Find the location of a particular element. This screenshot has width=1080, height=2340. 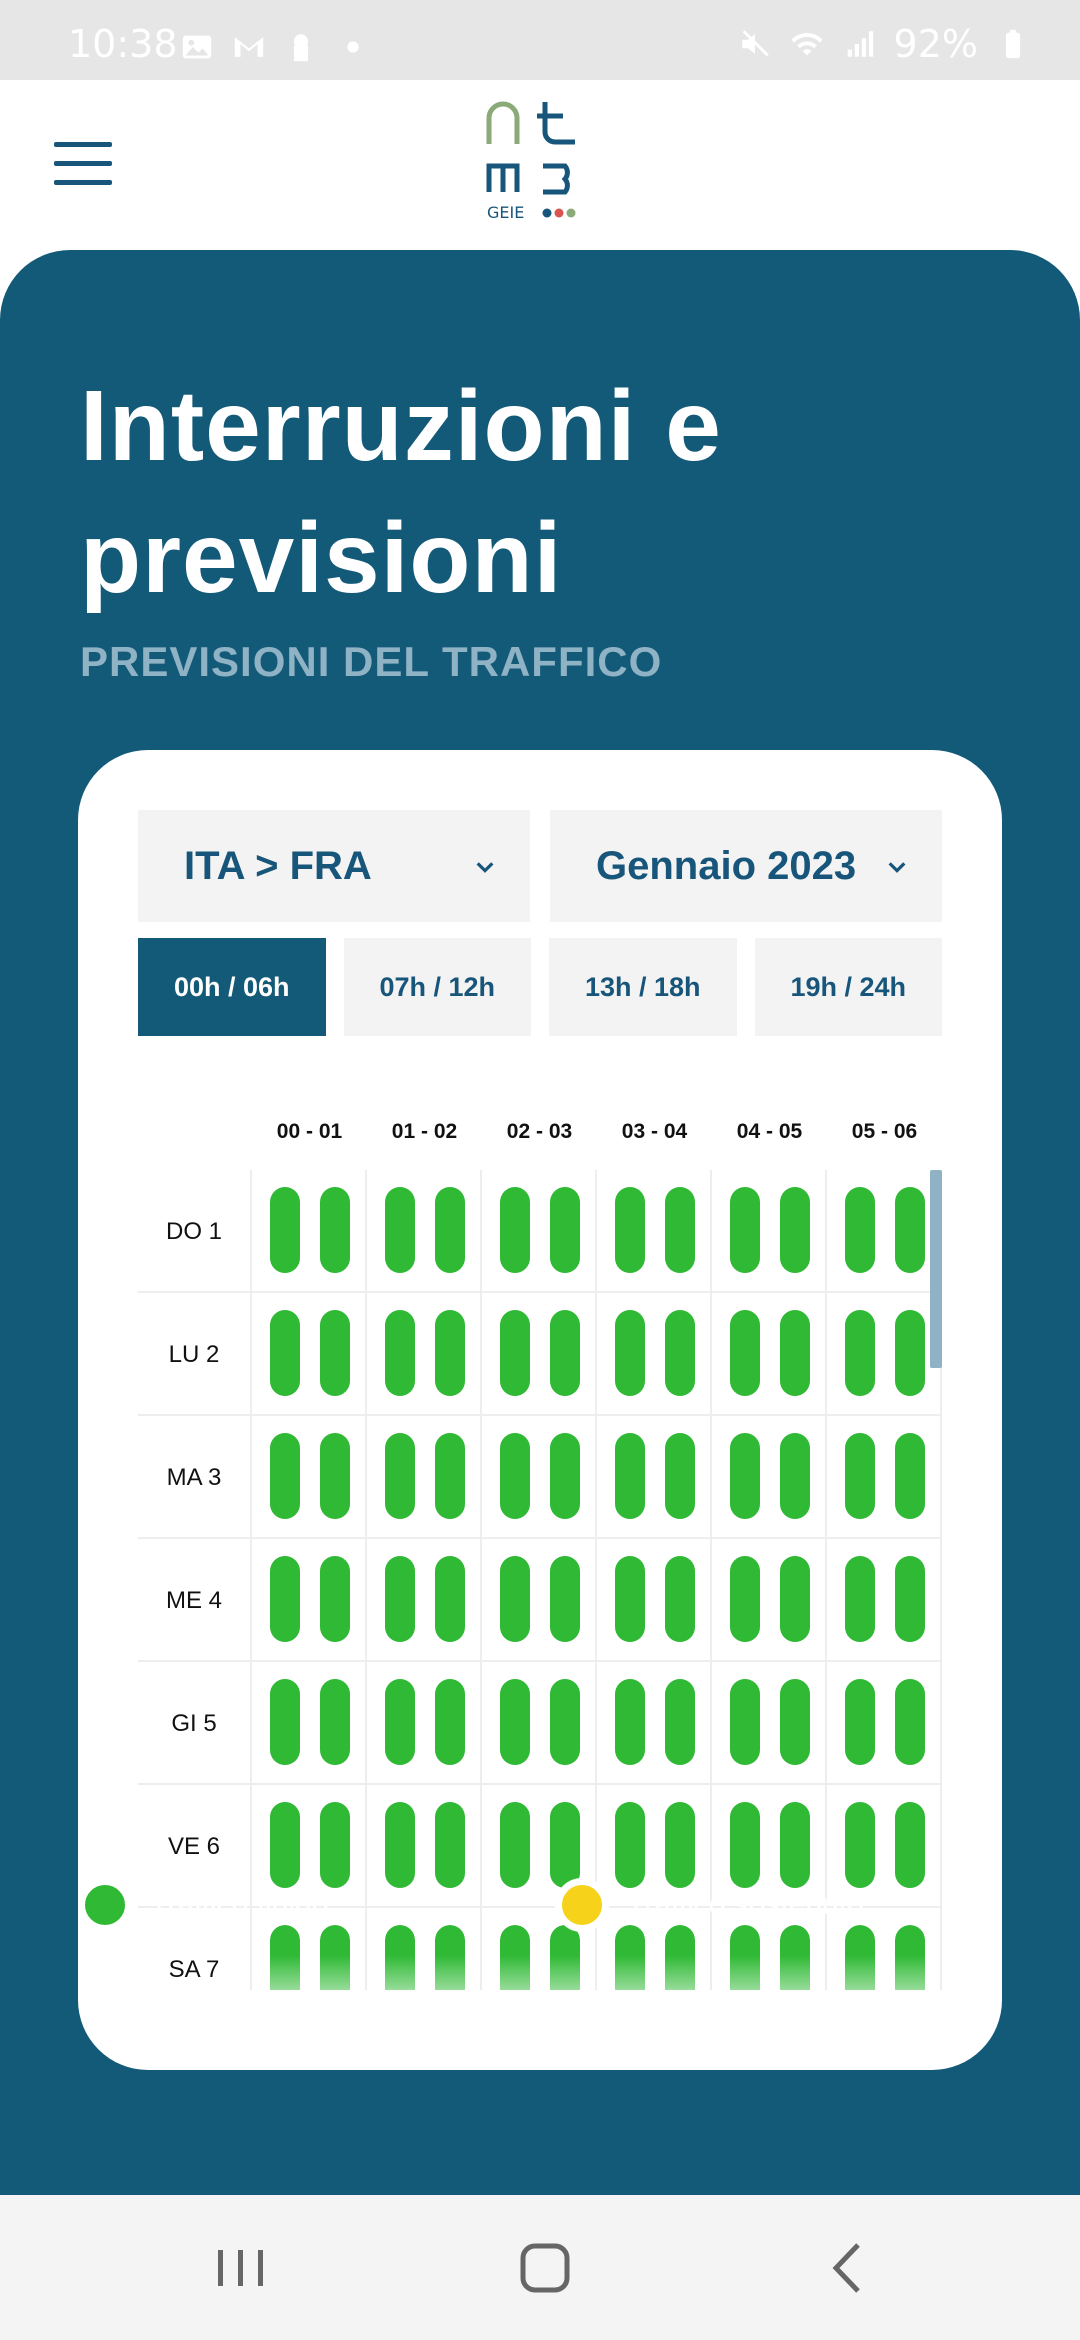

column-header: 05 - 06 is located at coordinates (884, 1131).